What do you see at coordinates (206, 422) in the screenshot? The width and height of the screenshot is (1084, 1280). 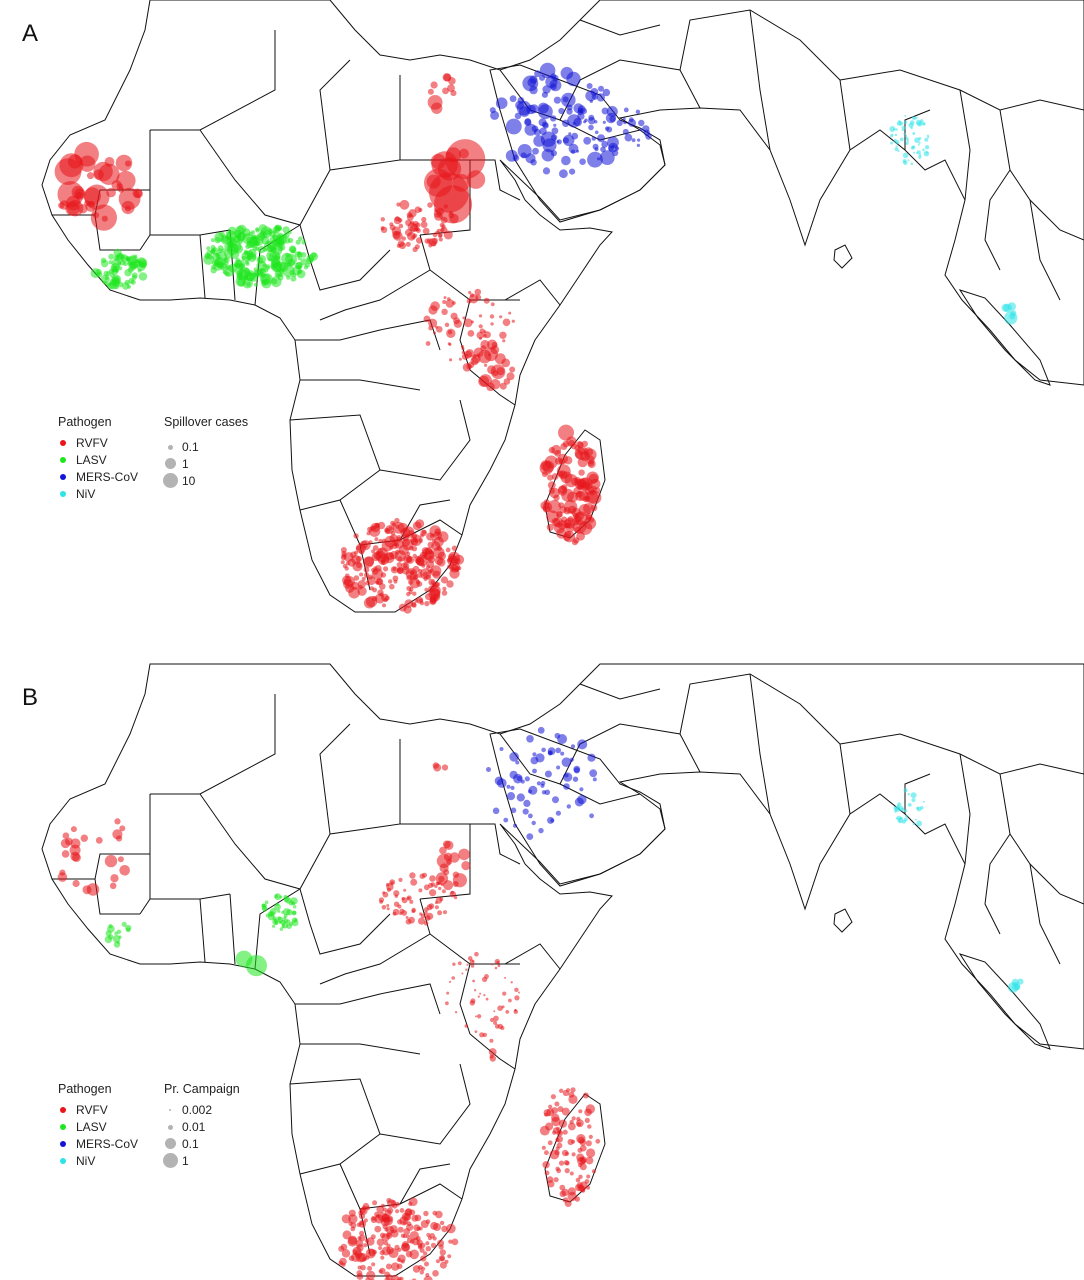 I see `legend-size-title: Spillover cases` at bounding box center [206, 422].